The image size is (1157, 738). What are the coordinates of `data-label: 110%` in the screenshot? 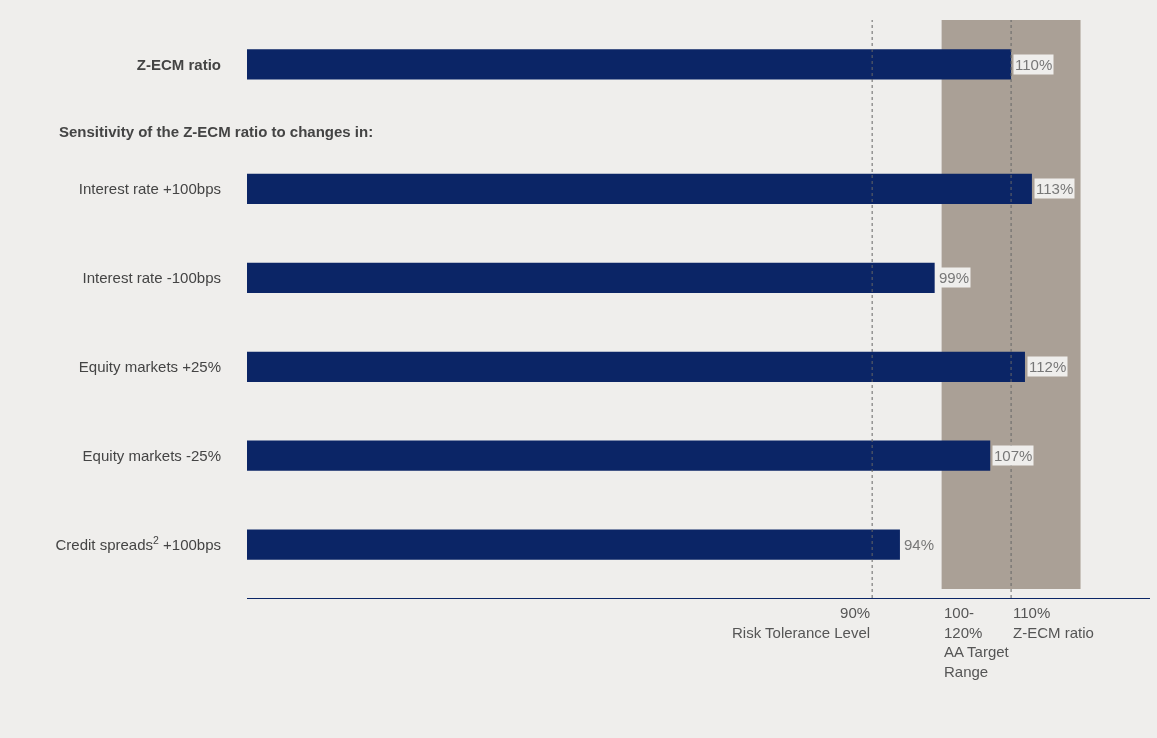 It's located at (1034, 64).